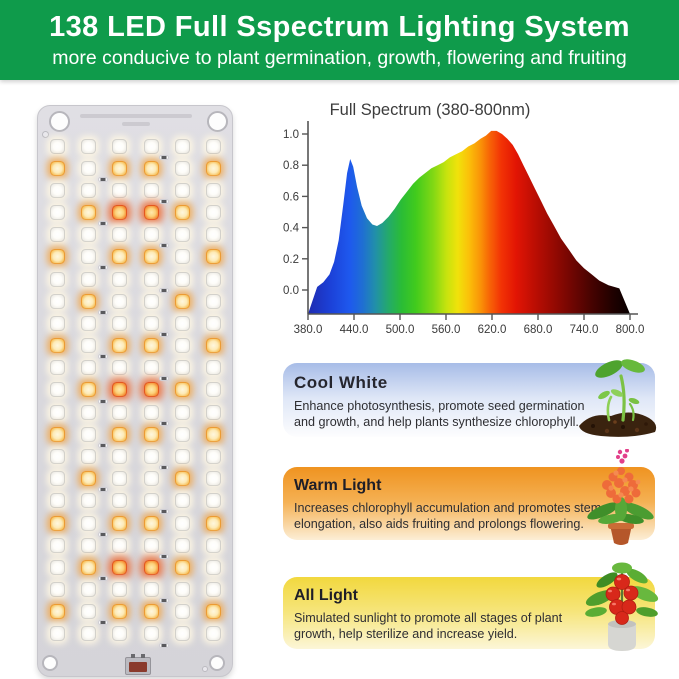 This screenshot has width=679, height=679. Describe the element at coordinates (584, 330) in the screenshot. I see `x-tick-label: 740.0` at that location.